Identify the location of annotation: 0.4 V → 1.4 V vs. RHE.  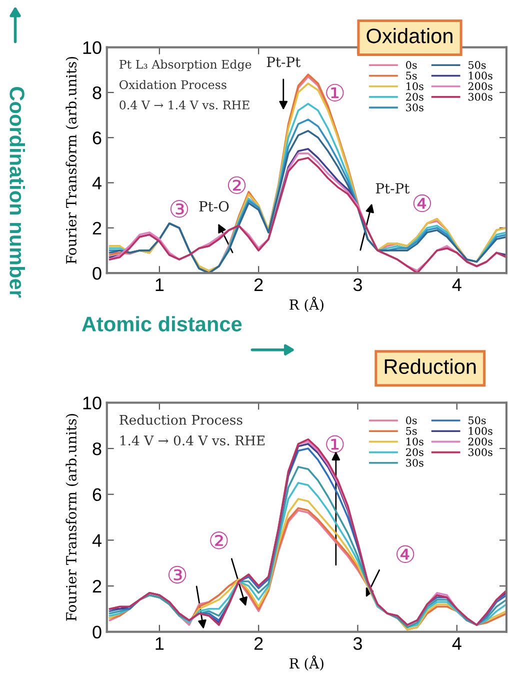
(185, 105).